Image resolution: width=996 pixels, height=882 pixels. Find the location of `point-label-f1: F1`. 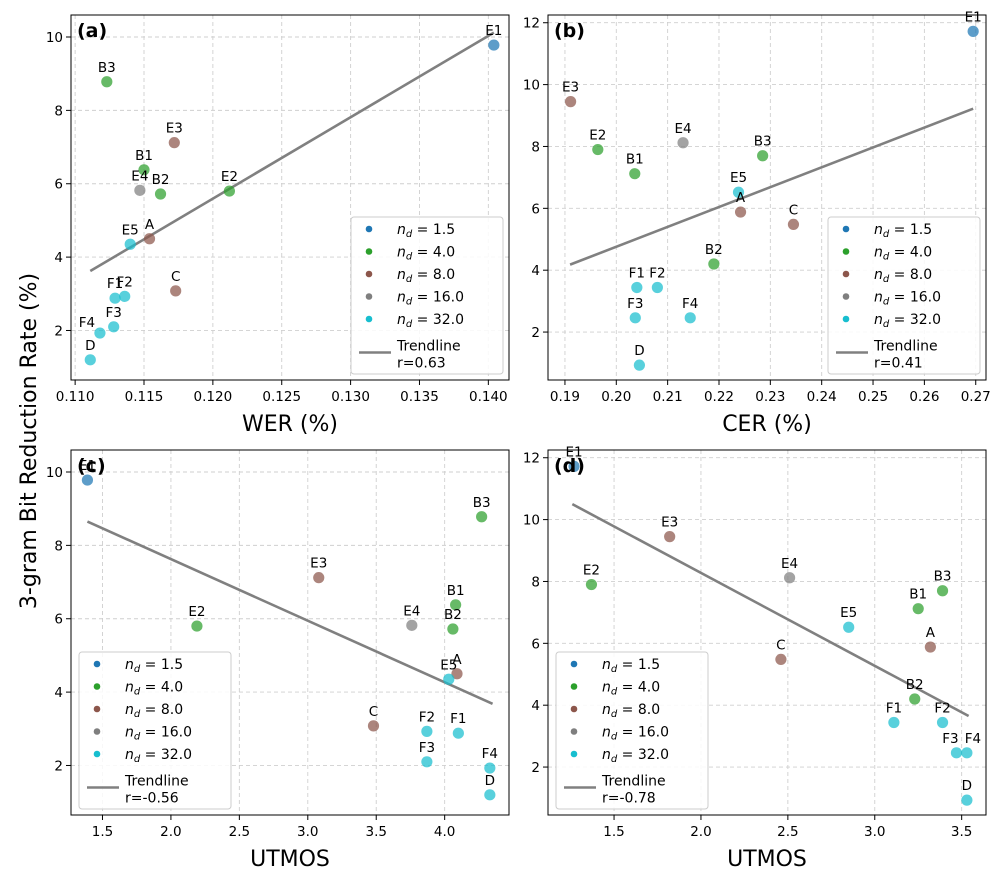

point-label-f1: F1 is located at coordinates (894, 709).